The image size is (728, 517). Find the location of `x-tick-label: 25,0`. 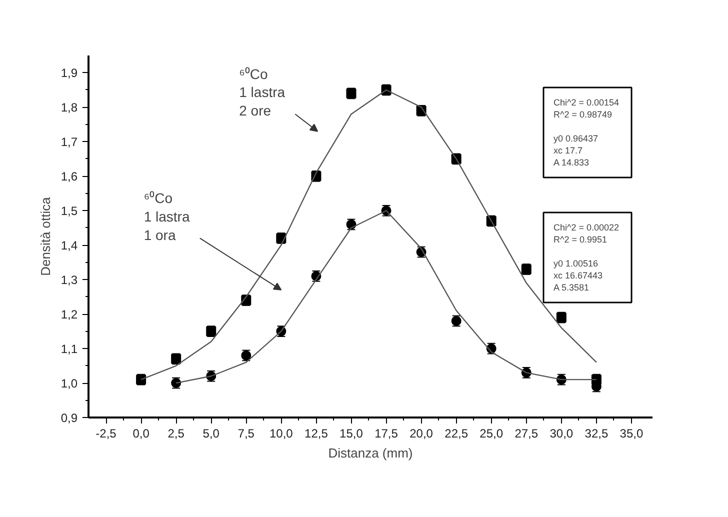

x-tick-label: 25,0 is located at coordinates (492, 433).